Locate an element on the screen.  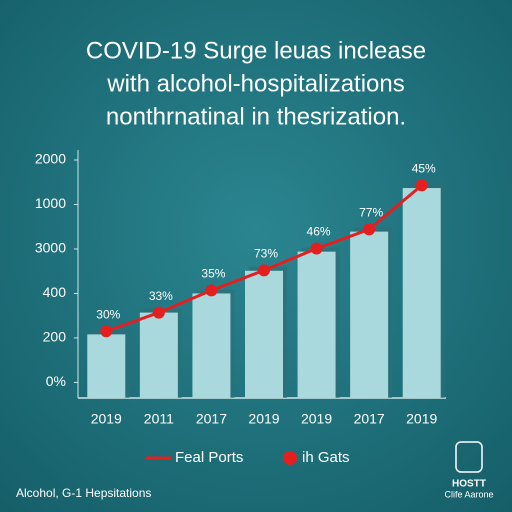
point-annotation: 45% is located at coordinates (424, 169).